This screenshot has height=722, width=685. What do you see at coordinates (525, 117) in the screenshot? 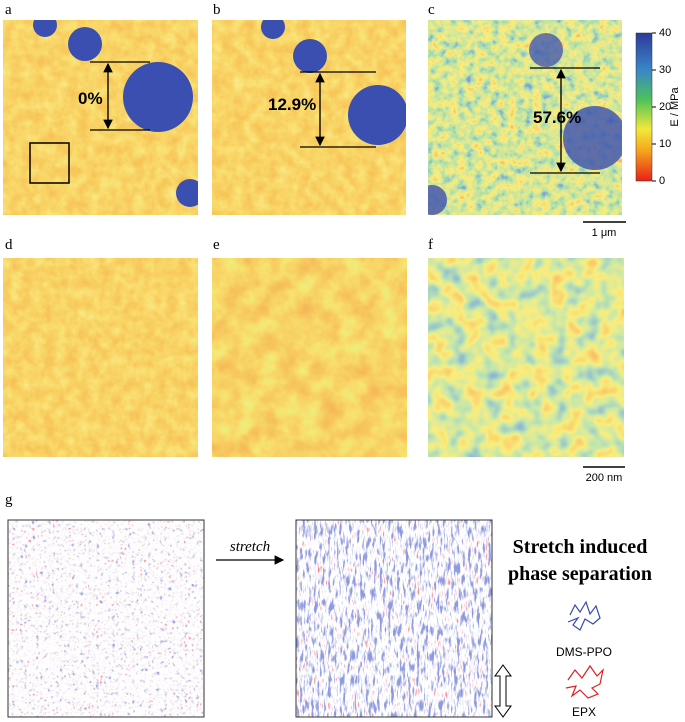
I see `afm-c` at bounding box center [525, 117].